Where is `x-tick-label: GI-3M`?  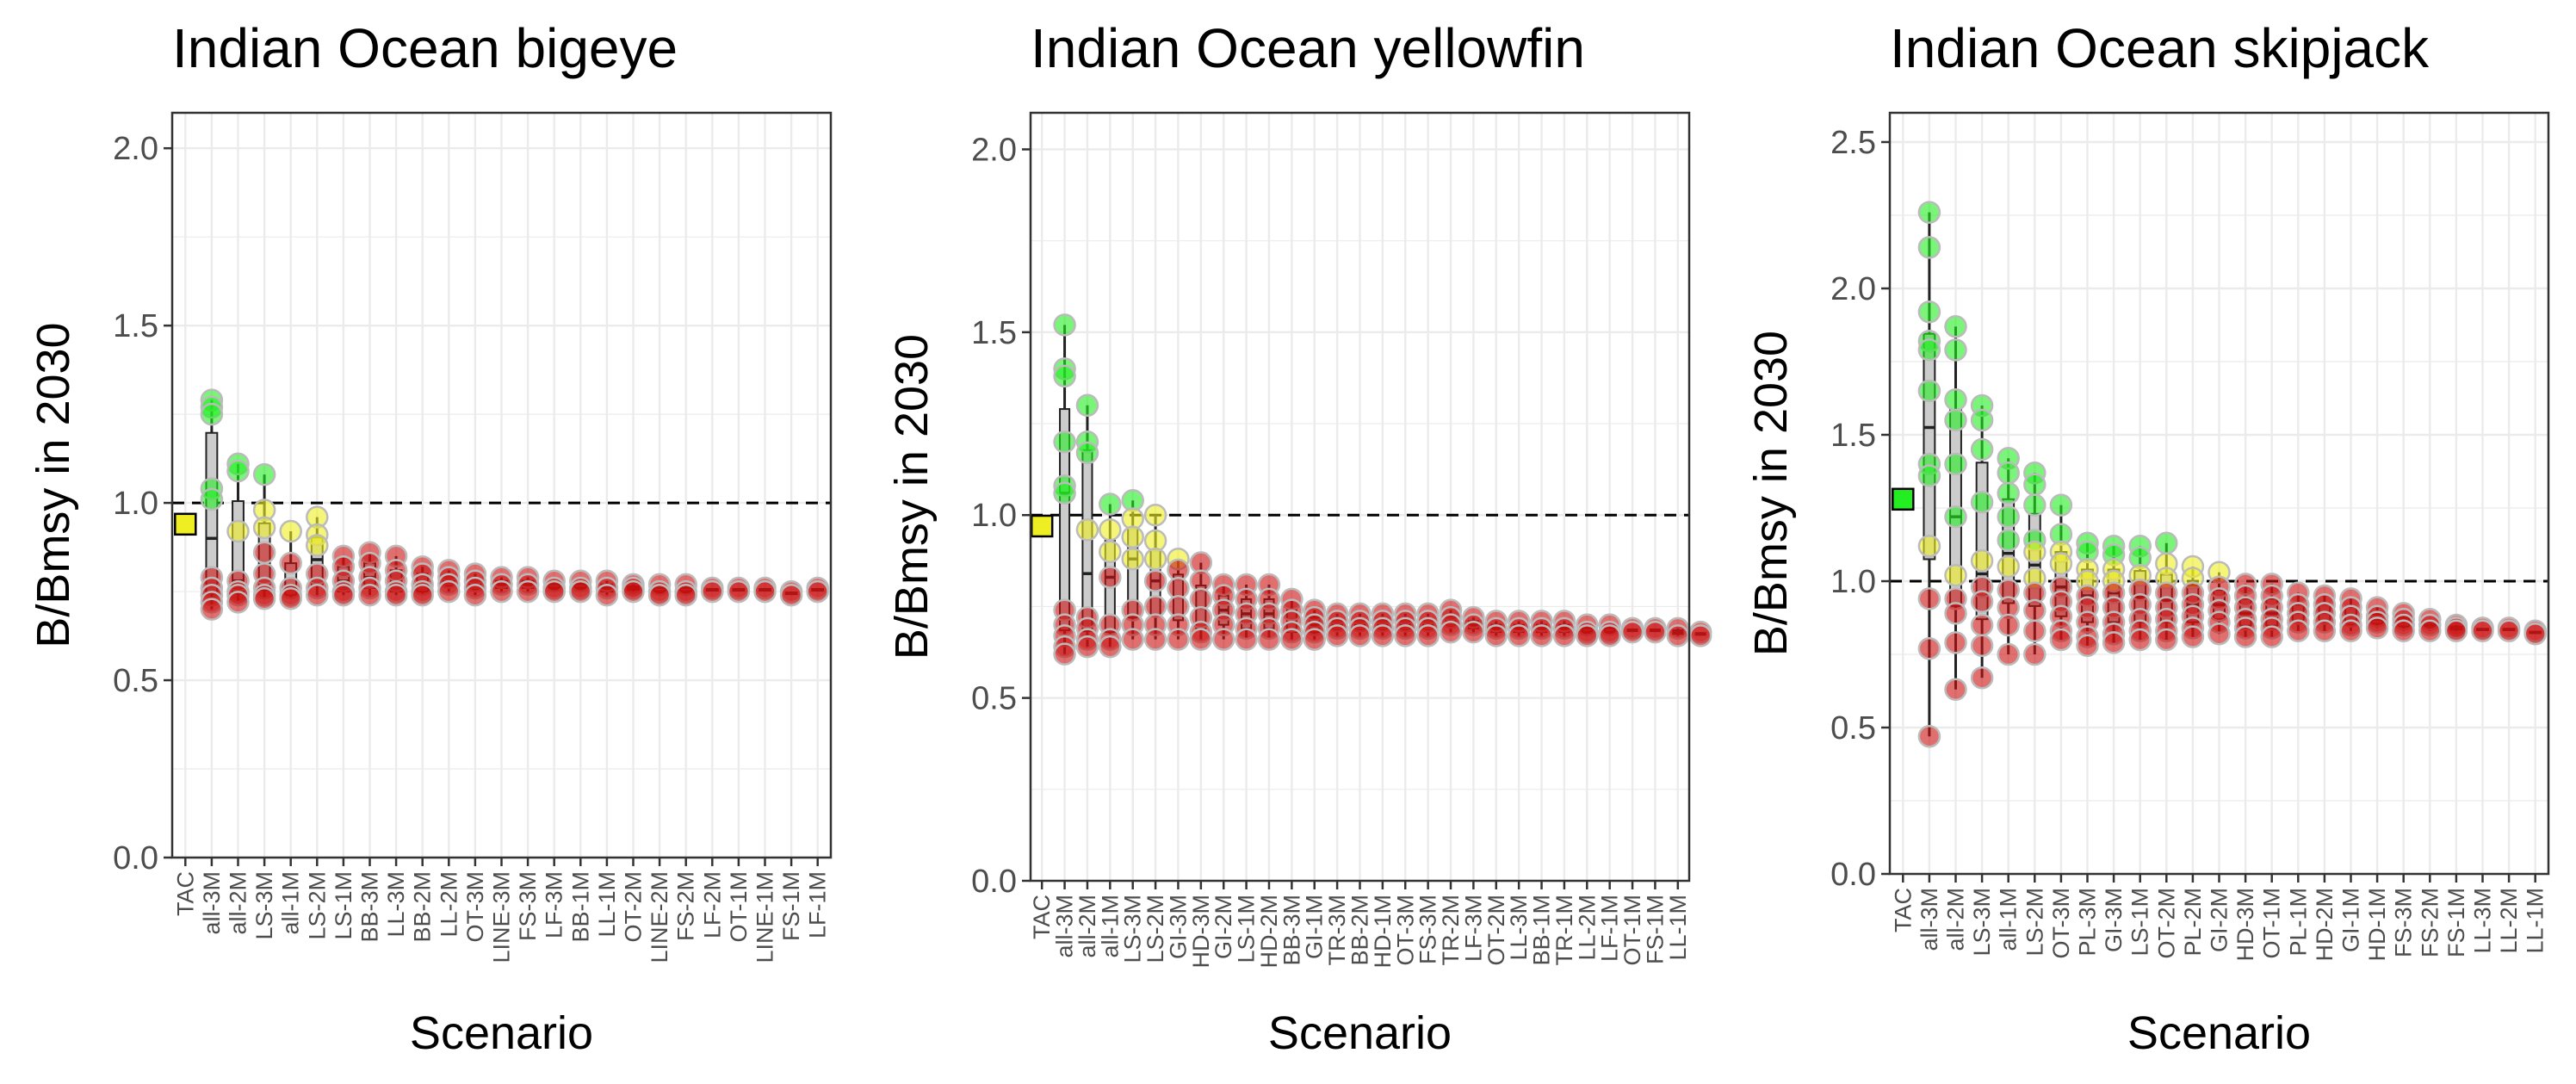
x-tick-label: GI-3M is located at coordinates (2114, 920).